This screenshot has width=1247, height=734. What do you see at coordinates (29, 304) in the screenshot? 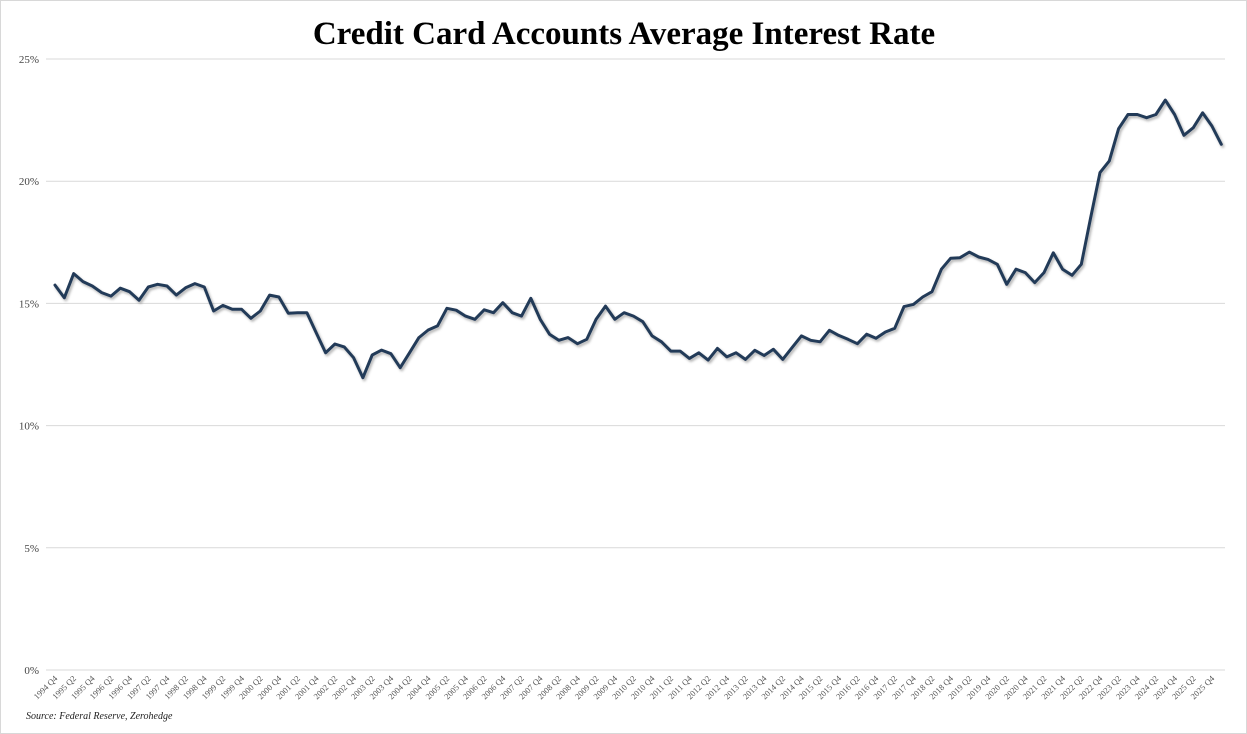
I see `y-tick-label: 15%` at bounding box center [29, 304].